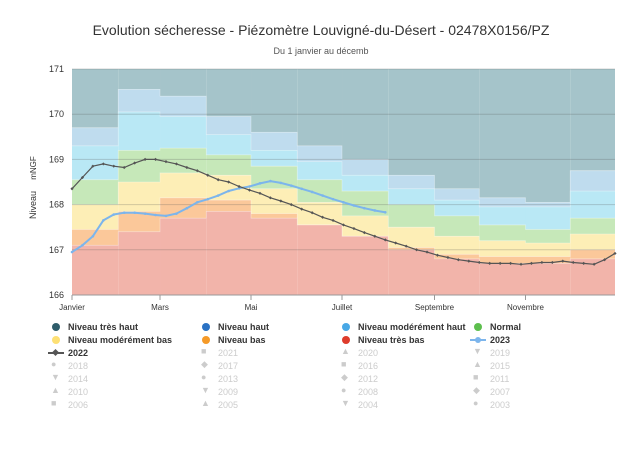 This screenshot has height=459, width=643. Describe the element at coordinates (490, 339) in the screenshot. I see `legend-item-2023: 2023` at that location.